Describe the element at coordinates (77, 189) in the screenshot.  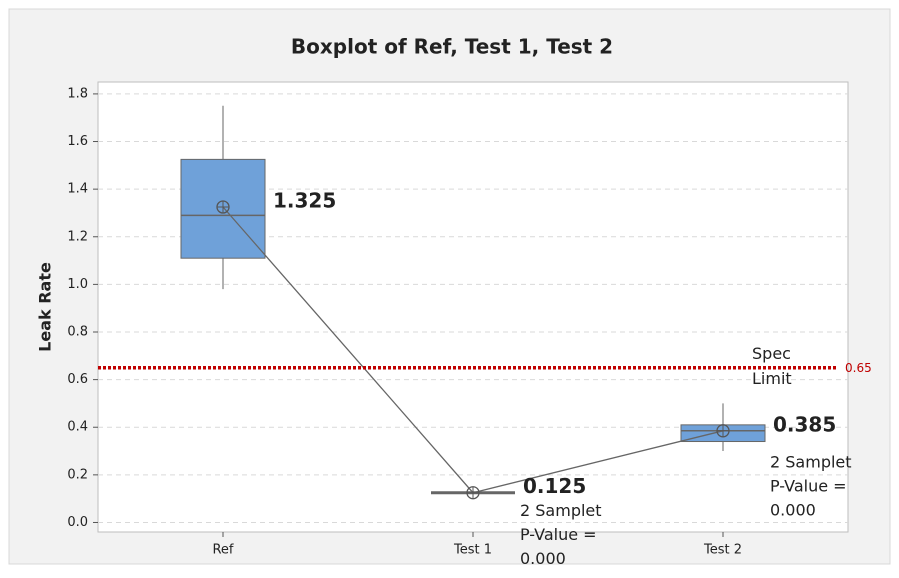
I see `y-tick-label: 1.4` at that location.